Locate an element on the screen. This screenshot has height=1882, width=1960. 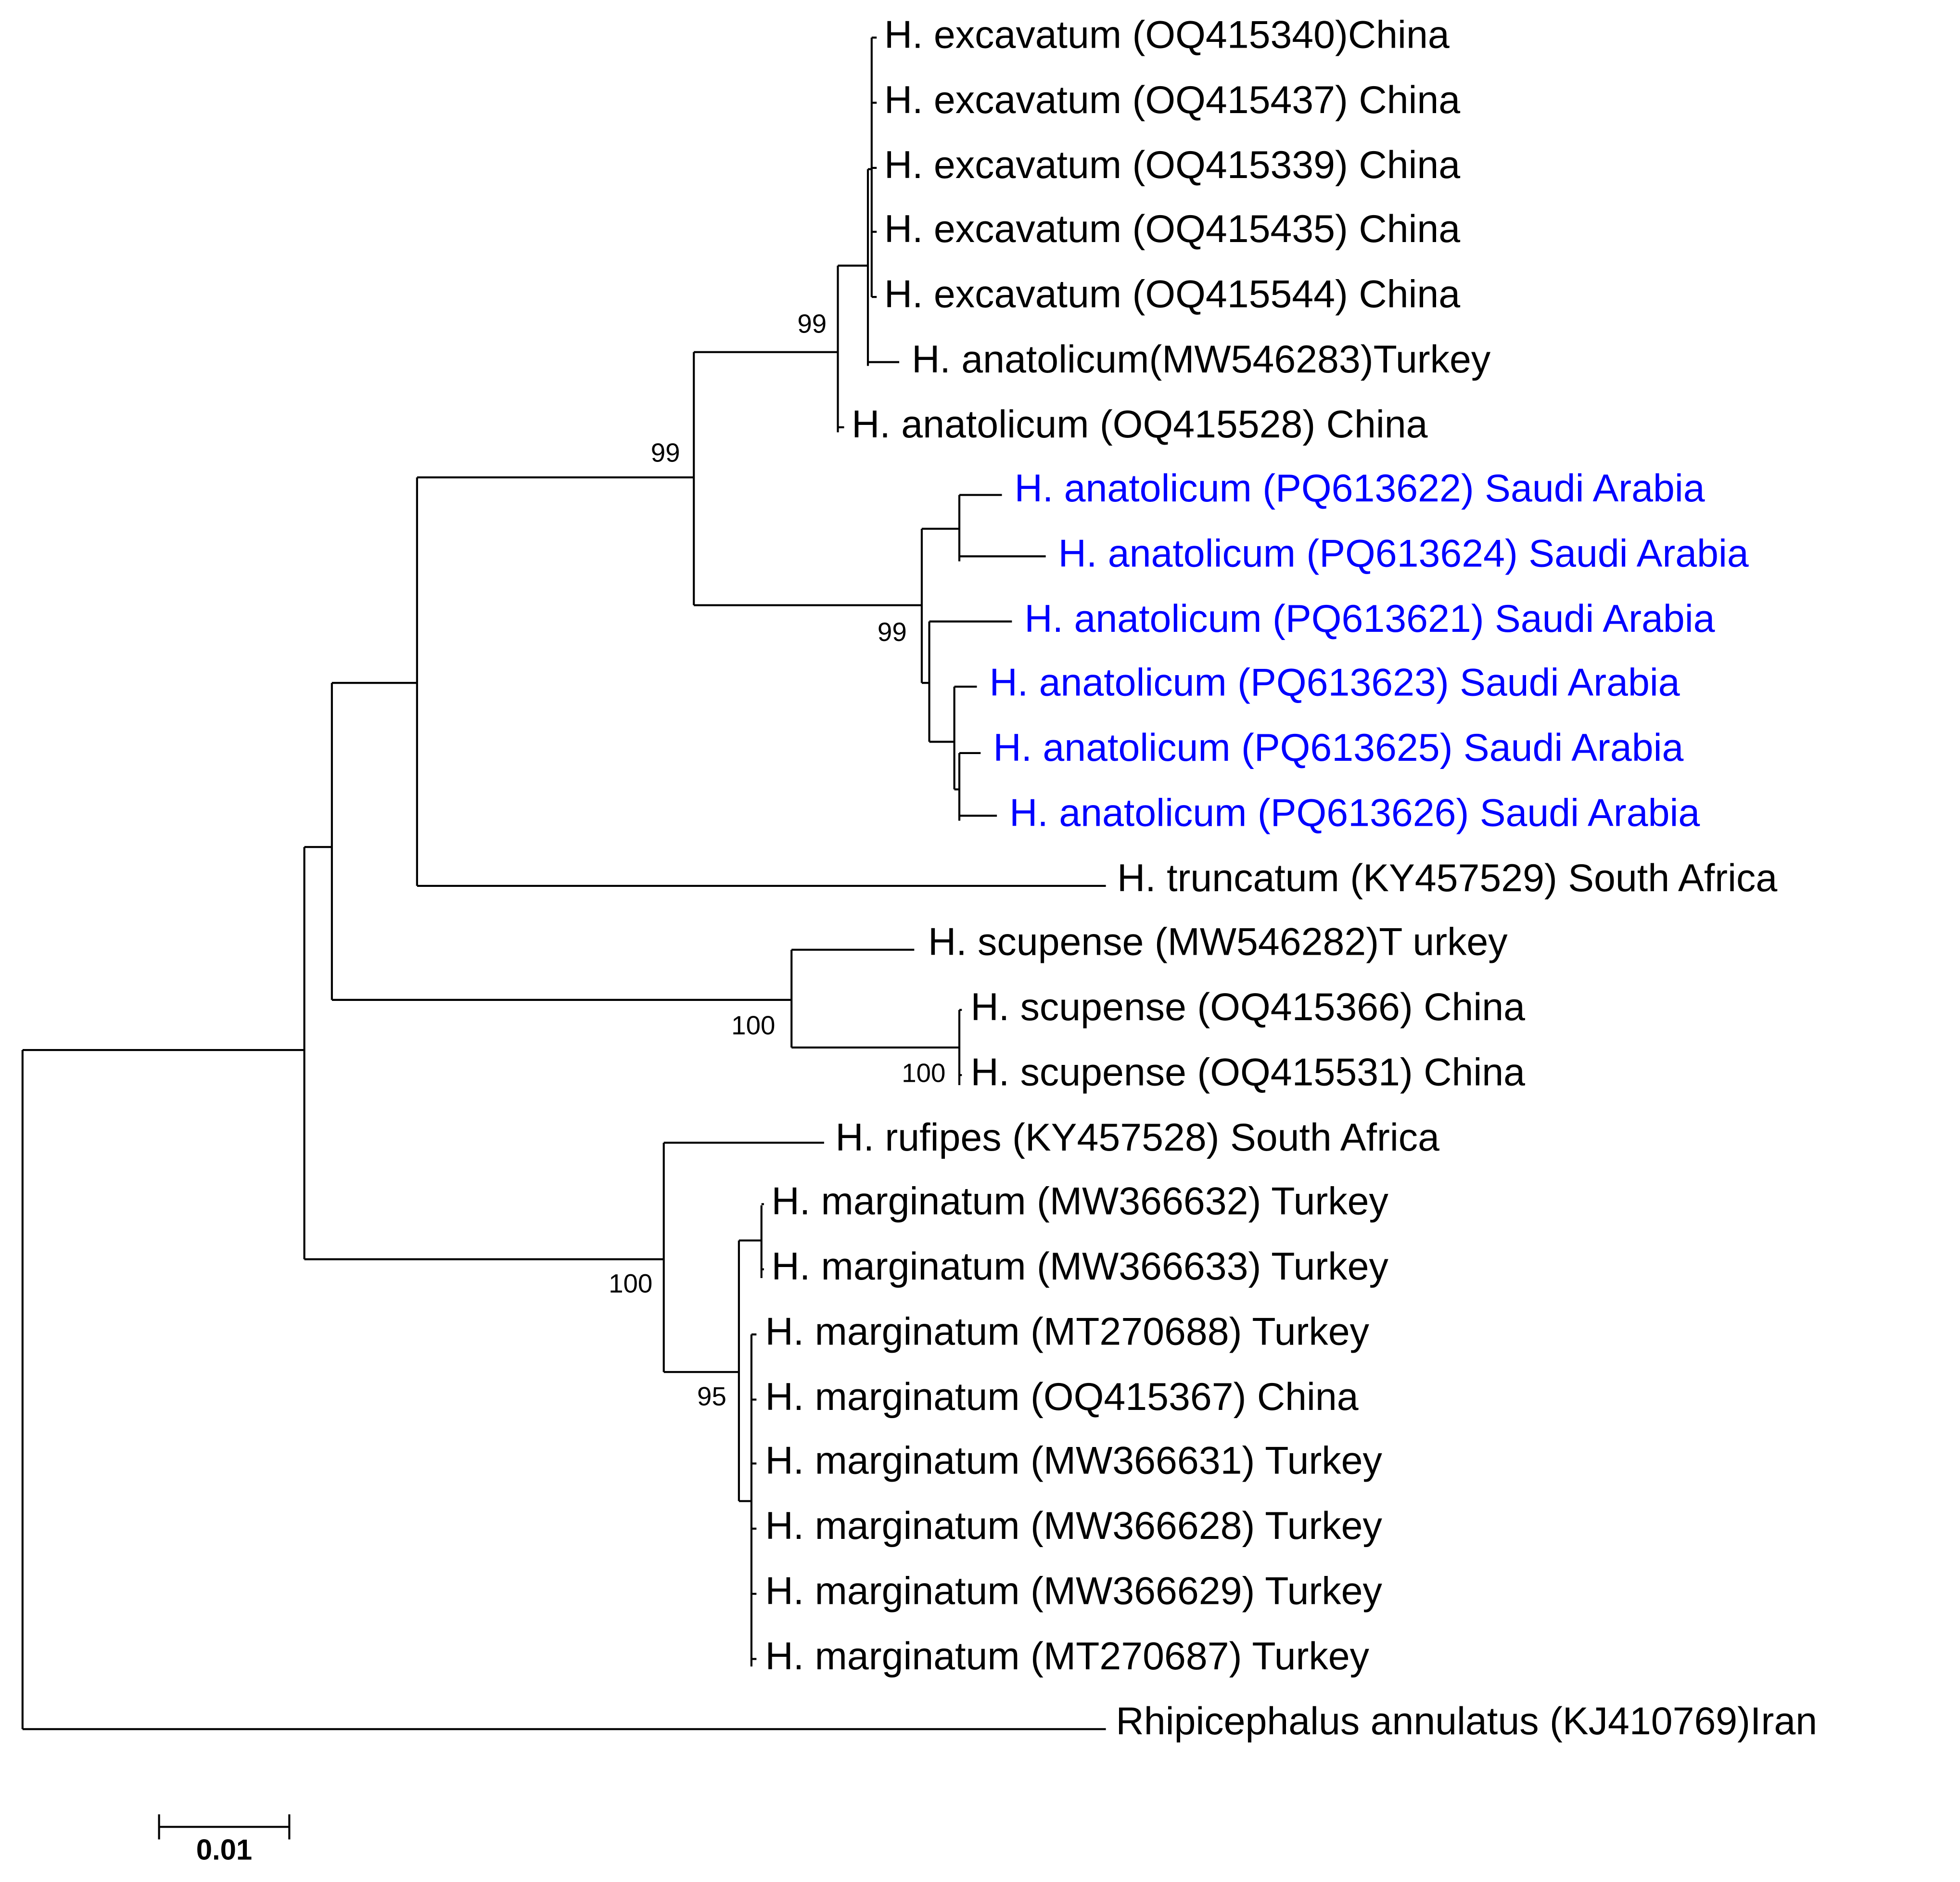
leaf-label: H. rufipes (KY457528) South Africa is located at coordinates (1137, 1137).